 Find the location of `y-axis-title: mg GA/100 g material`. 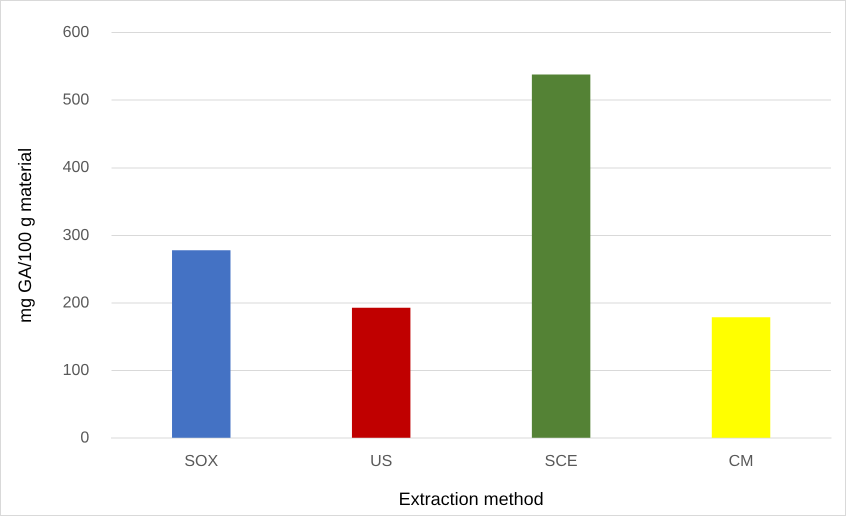

y-axis-title: mg GA/100 g material is located at coordinates (24, 235).